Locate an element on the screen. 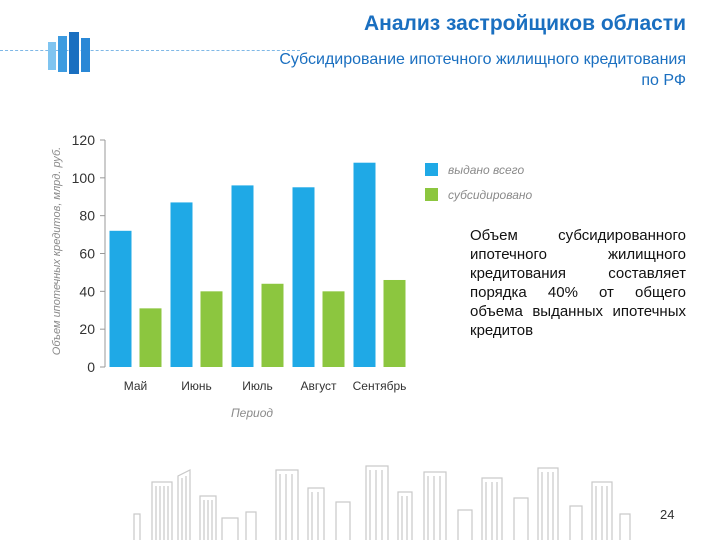  y-axis-label: Объем ипотечных кредитов, млрд. руб. is located at coordinates (57, 251).